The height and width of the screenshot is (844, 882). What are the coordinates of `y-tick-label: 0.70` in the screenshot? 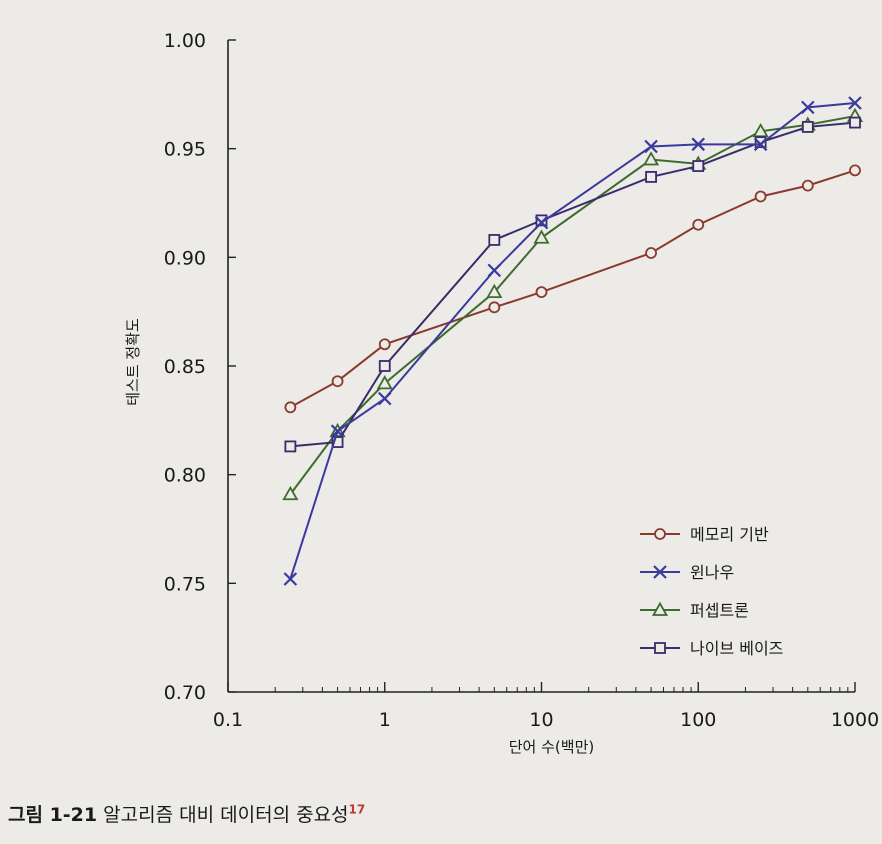 It's located at (185, 693).